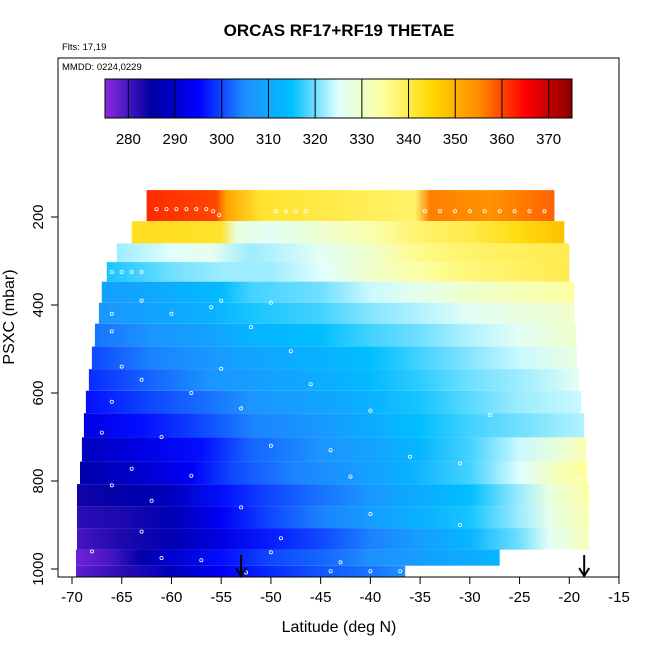 The height and width of the screenshot is (650, 650). I want to click on x-axis-label: Latitude (deg N), so click(339, 627).